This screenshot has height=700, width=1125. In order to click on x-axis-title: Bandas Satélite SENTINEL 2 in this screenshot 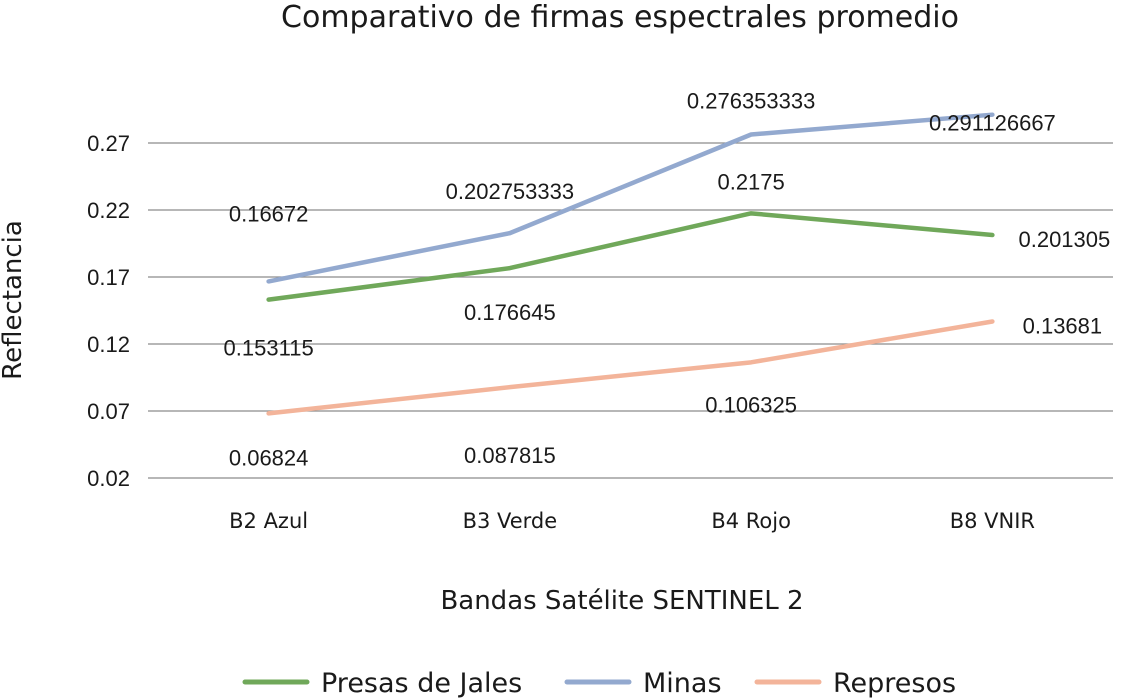, I will do `click(621, 601)`.